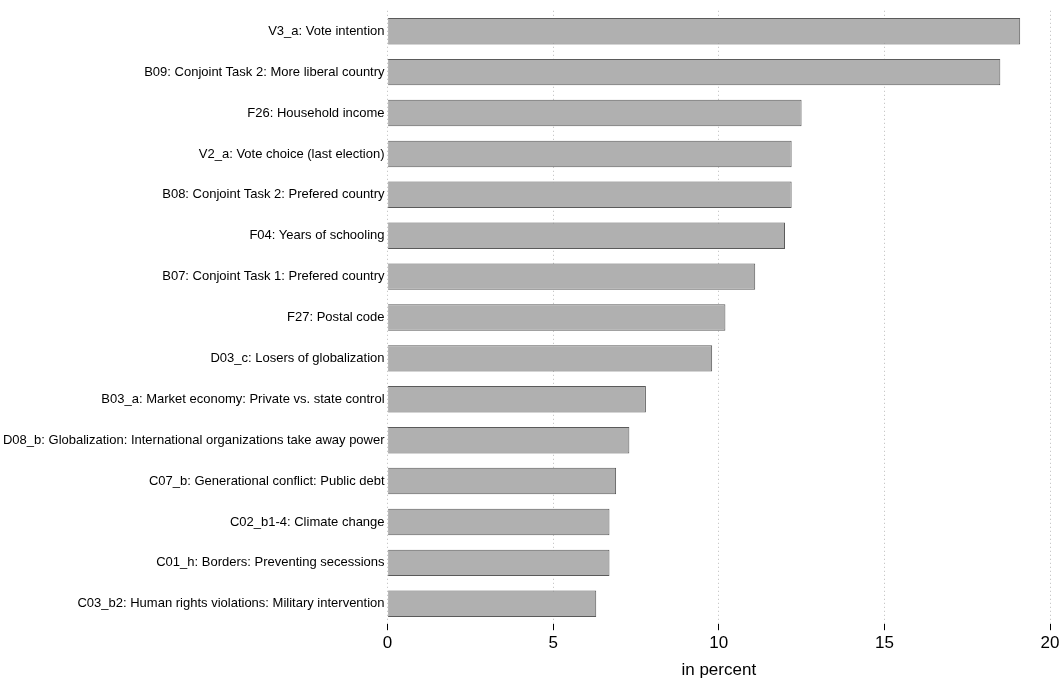 Image resolution: width=1064 pixels, height=691 pixels. I want to click on y-tick-label: D08_b: Globalization: International organizations take away power, so click(194, 439).